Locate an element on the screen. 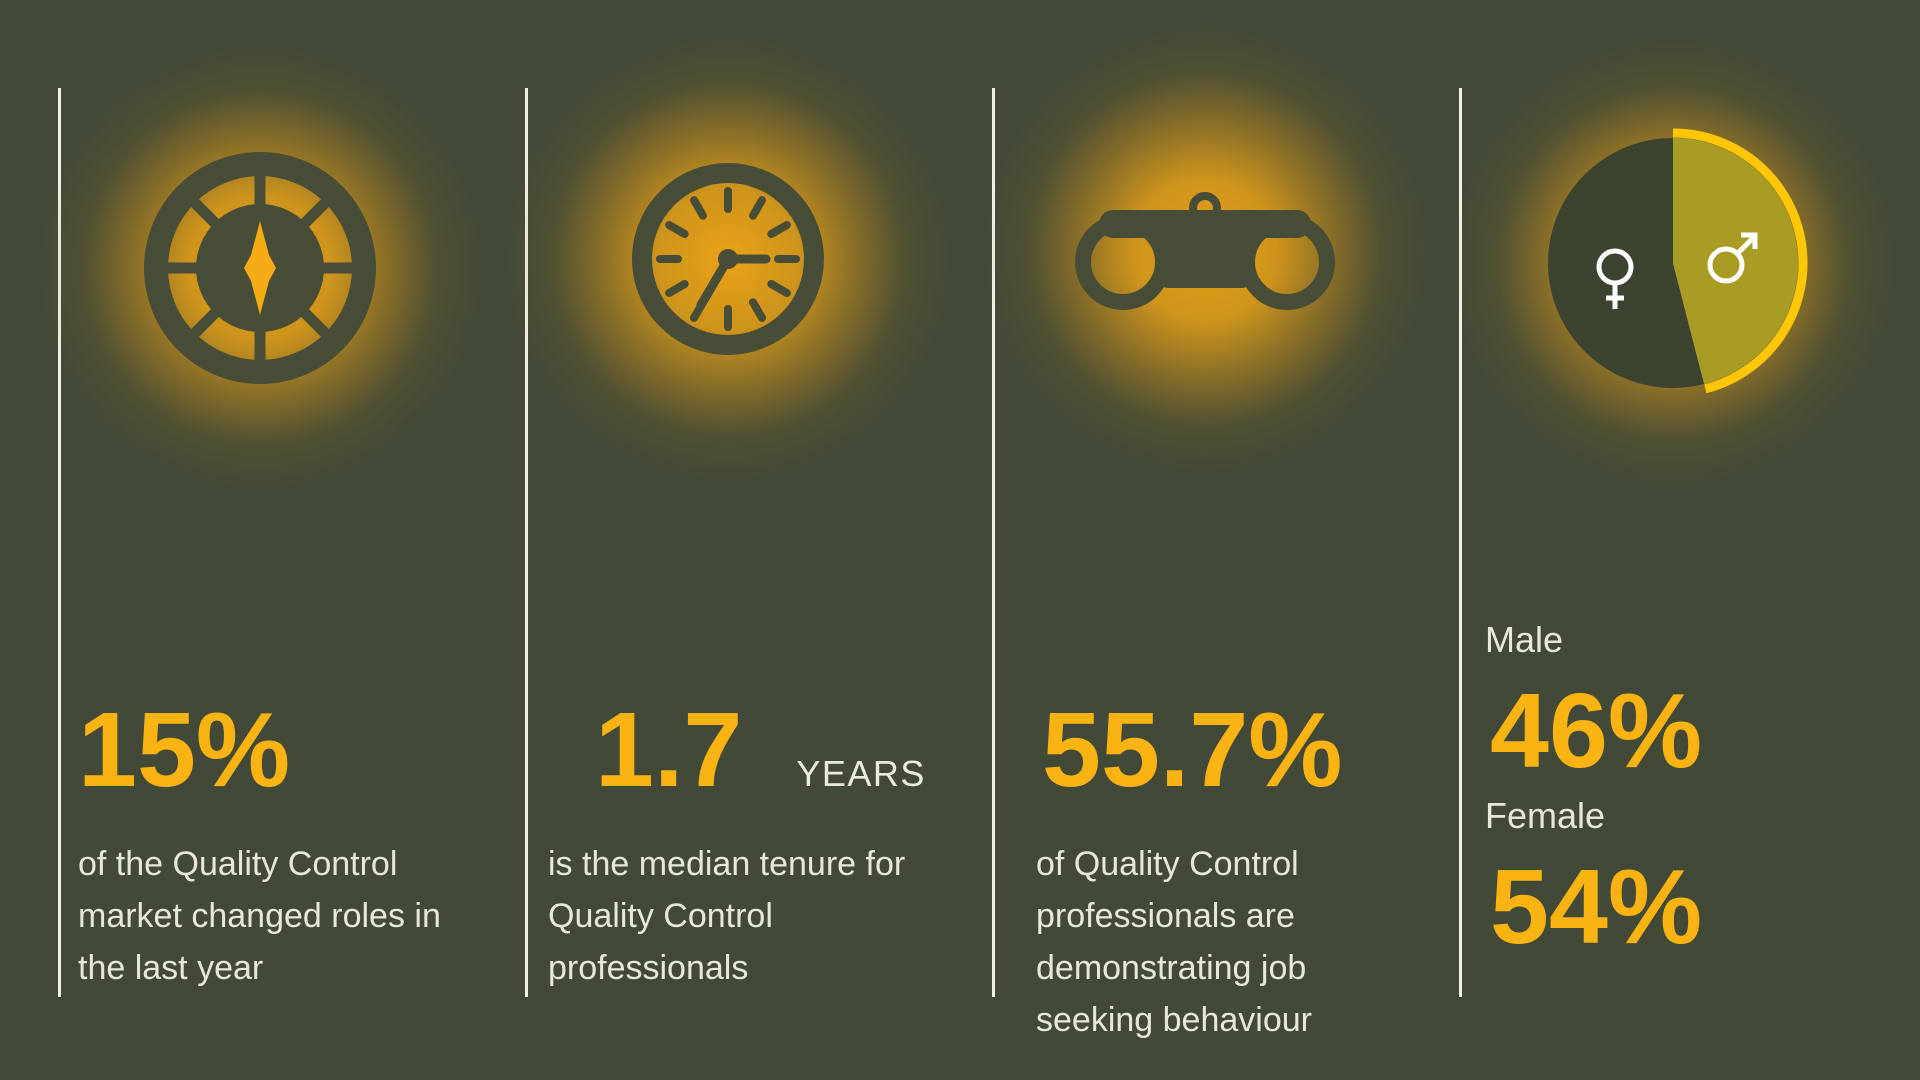 This screenshot has height=1080, width=1920. stat-value: 55.7% is located at coordinates (1192, 750).